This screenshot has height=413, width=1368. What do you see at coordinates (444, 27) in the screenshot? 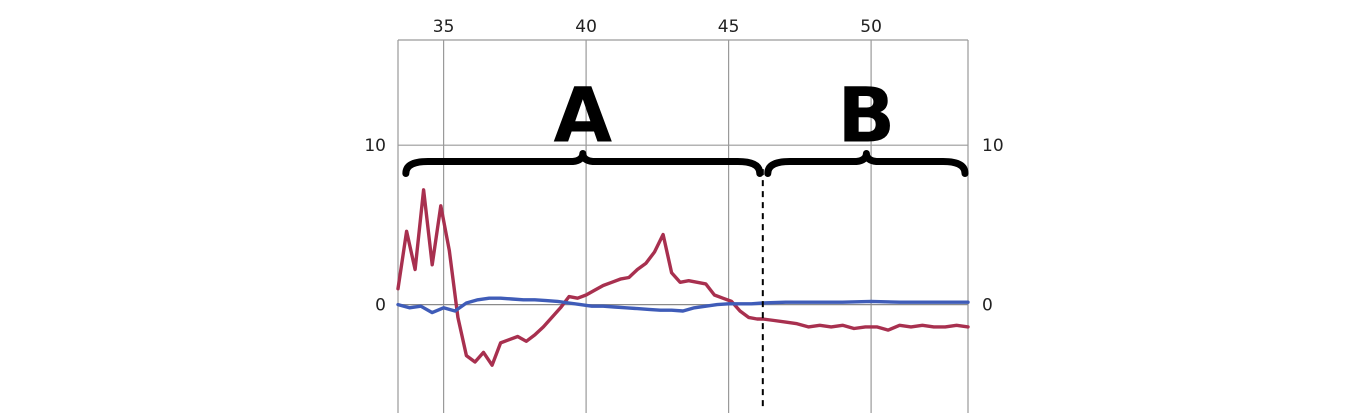
I see `x-tick-label: 35` at bounding box center [444, 27].